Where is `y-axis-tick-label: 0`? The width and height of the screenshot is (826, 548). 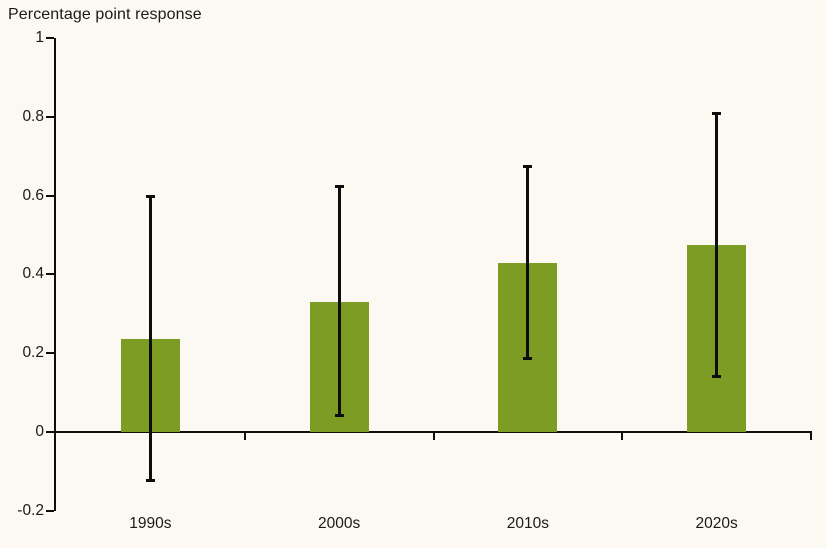
y-axis-tick-label: 0 is located at coordinates (39, 431).